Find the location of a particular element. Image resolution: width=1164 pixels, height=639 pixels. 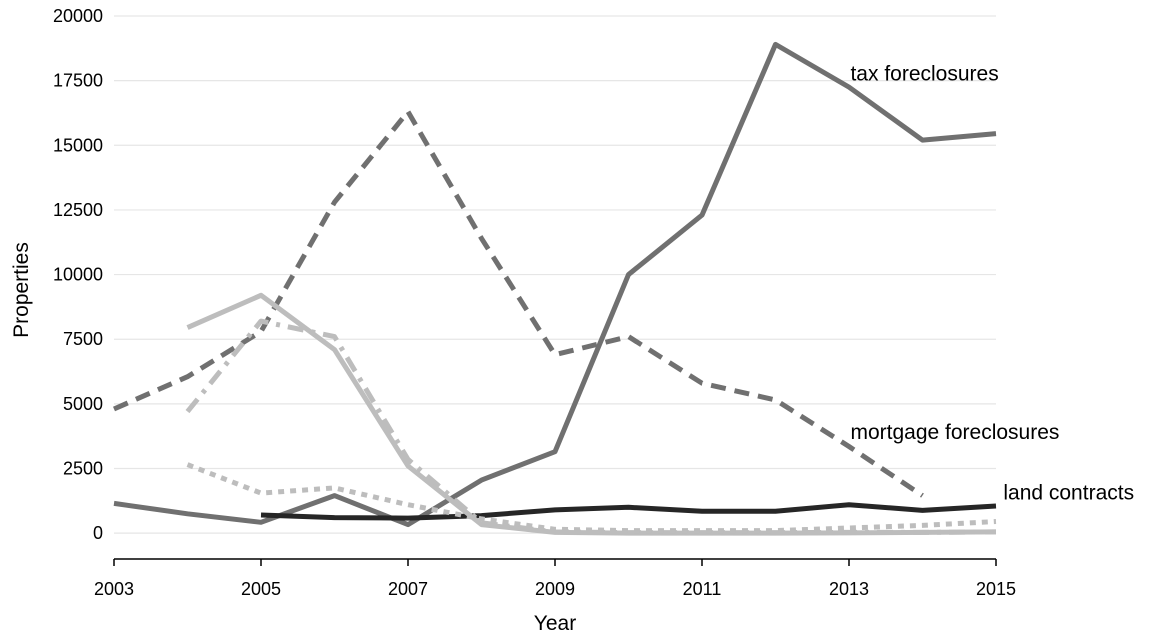

y-tick-label-5000: 5000 is located at coordinates (83, 404).